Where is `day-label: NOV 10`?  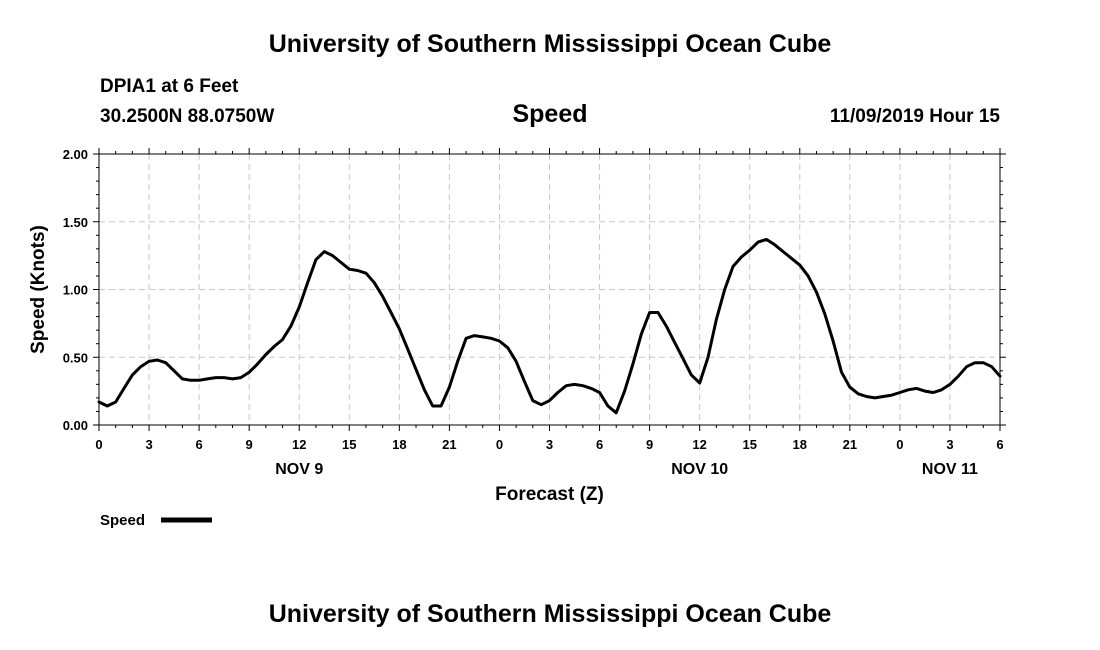
day-label: NOV 10 is located at coordinates (699, 469).